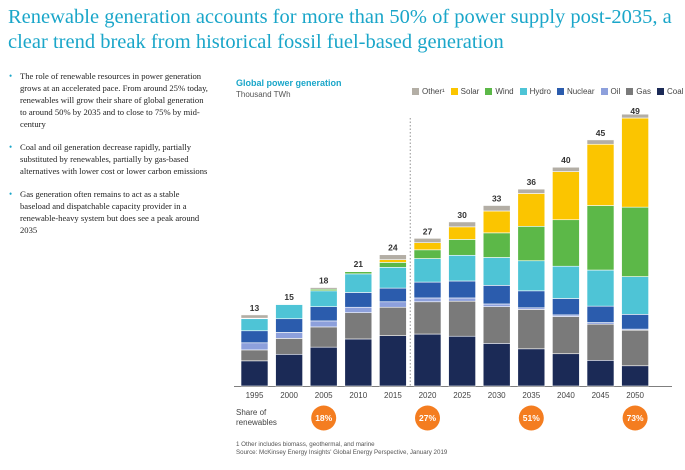 This screenshot has height=470, width=685. Describe the element at coordinates (566, 160) in the screenshot. I see `bar-total-label: 40` at that location.